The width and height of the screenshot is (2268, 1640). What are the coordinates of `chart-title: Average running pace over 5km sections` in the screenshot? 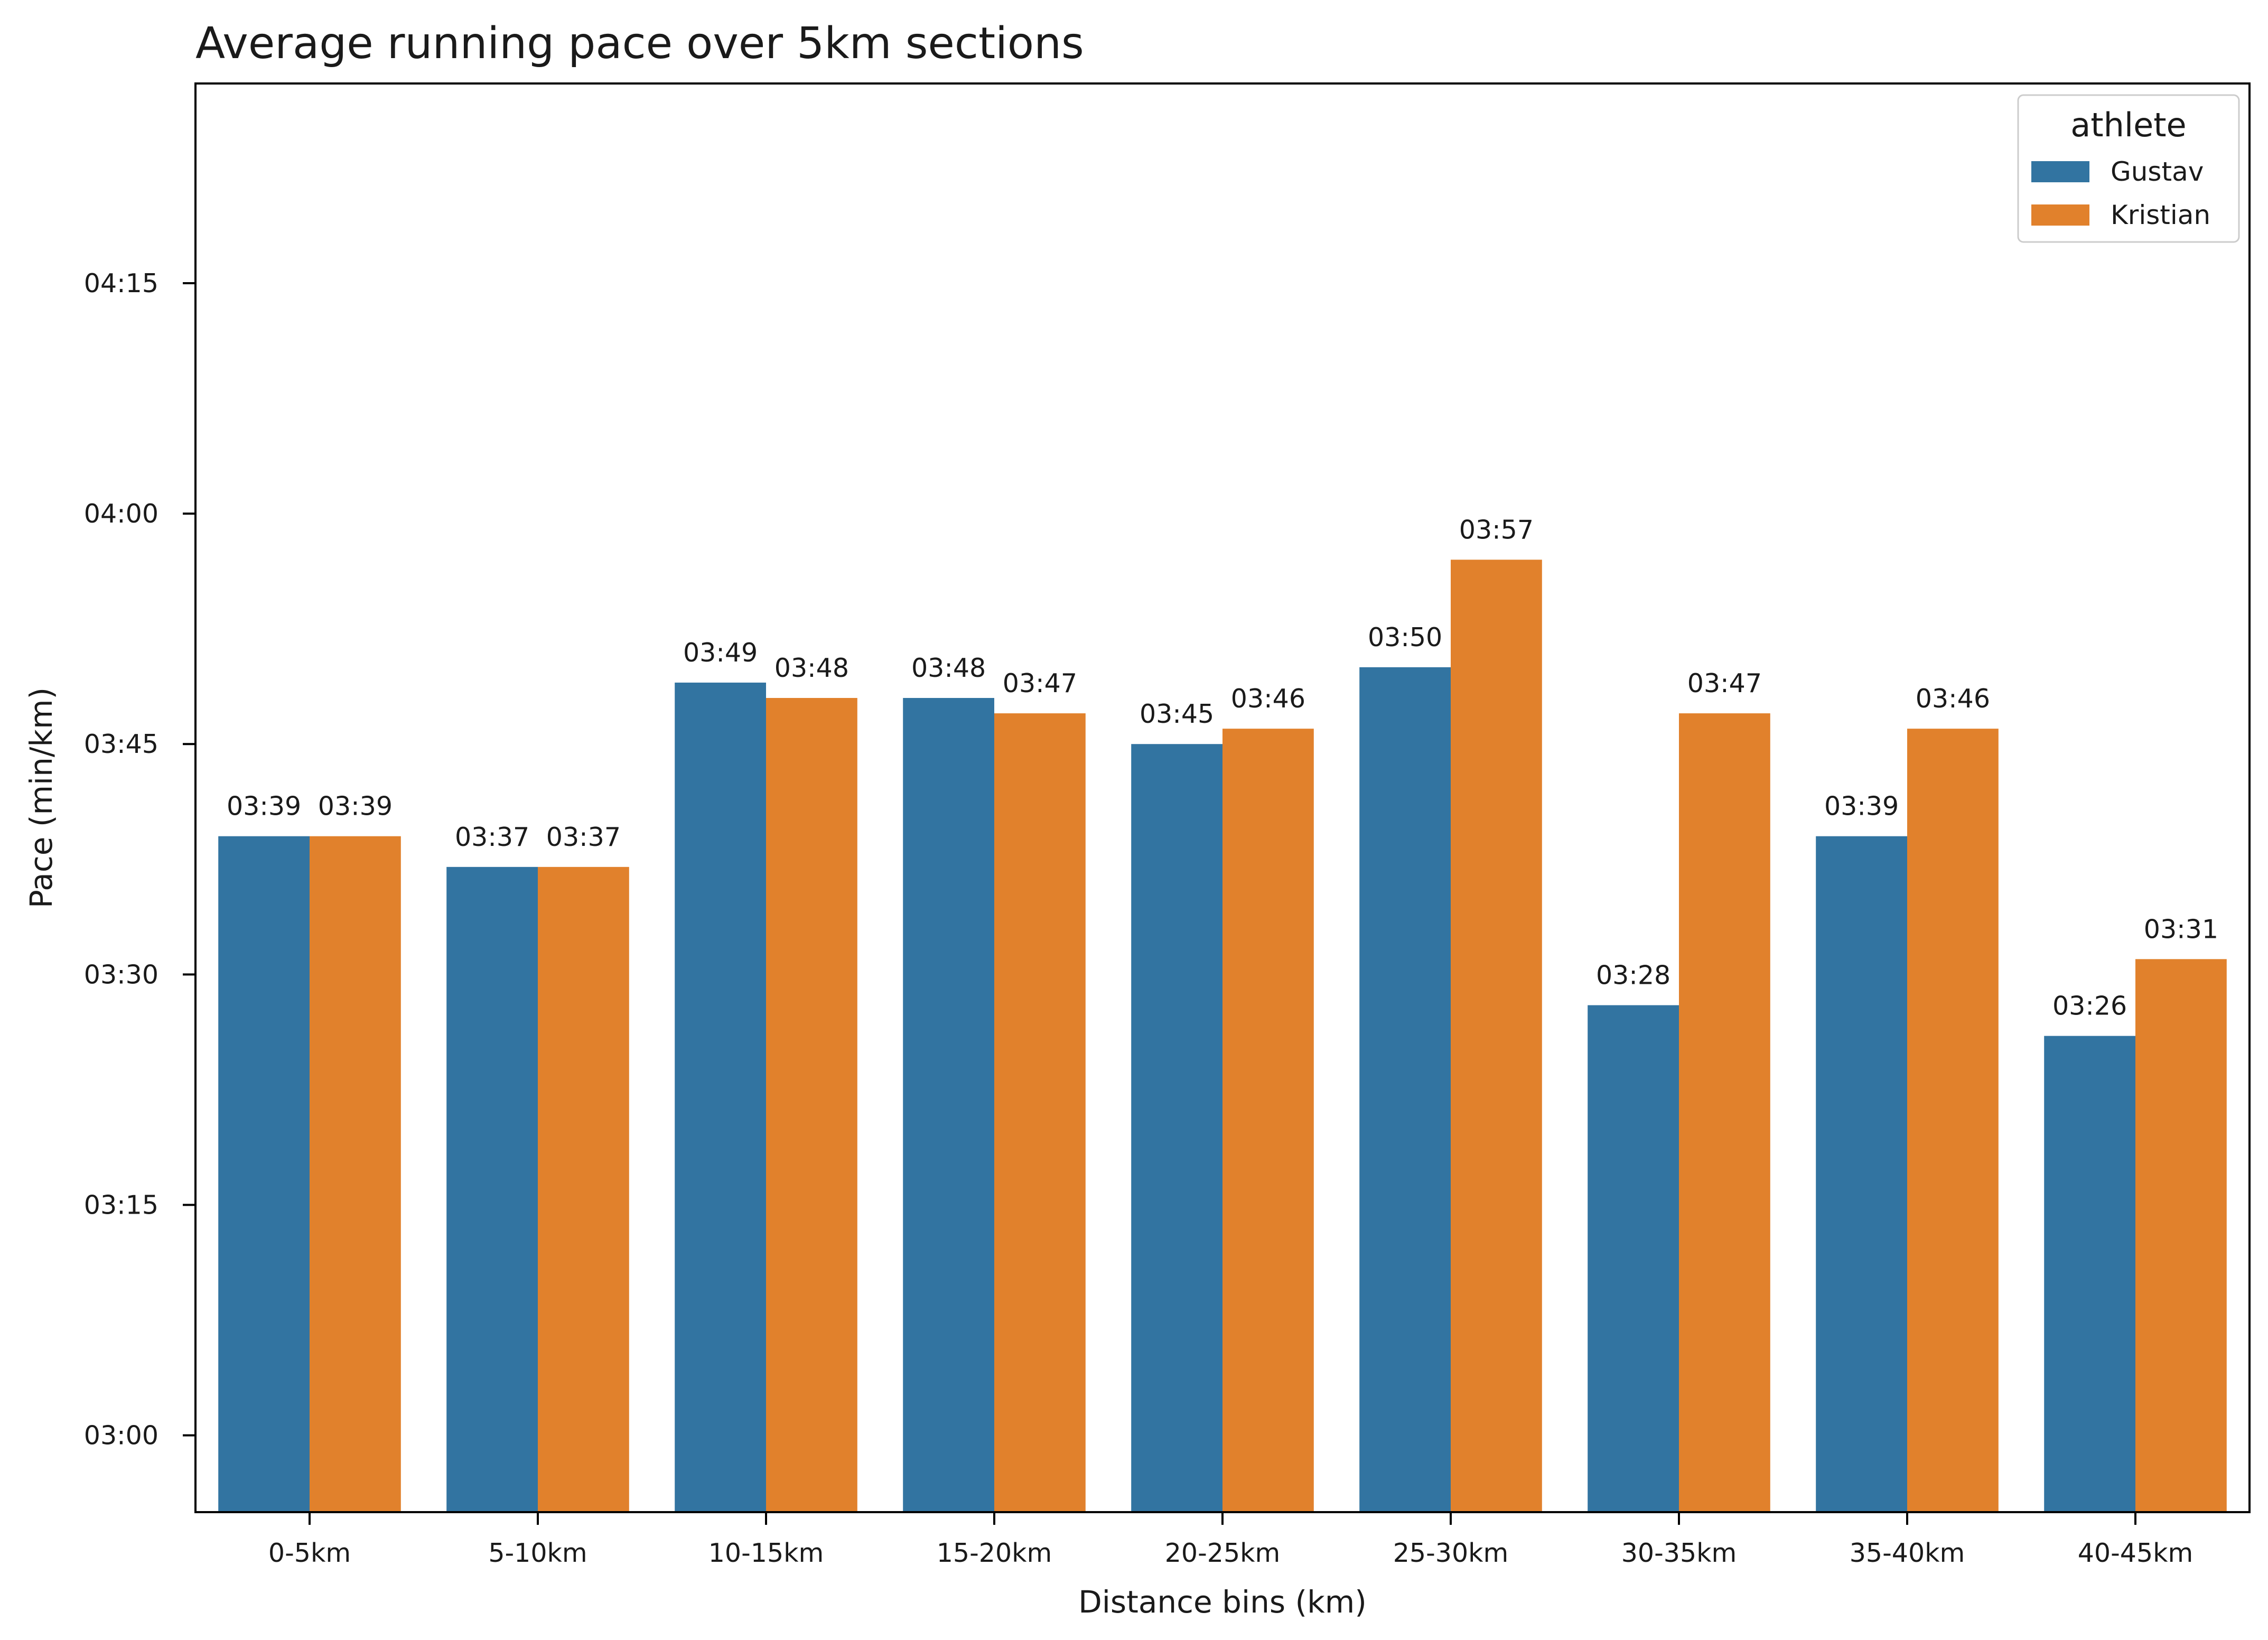 It's located at (639, 43).